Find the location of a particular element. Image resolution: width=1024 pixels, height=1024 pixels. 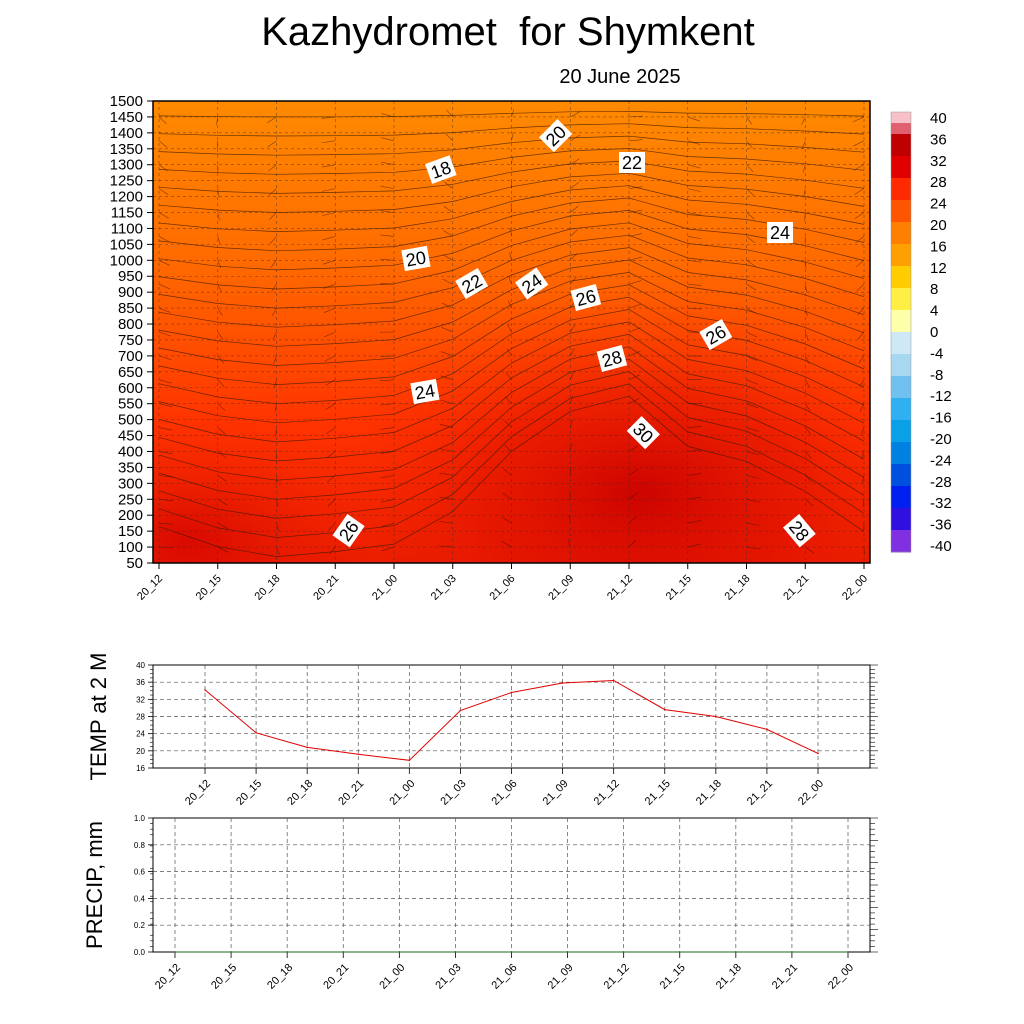

colorbar-label: -4 is located at coordinates (936, 353).